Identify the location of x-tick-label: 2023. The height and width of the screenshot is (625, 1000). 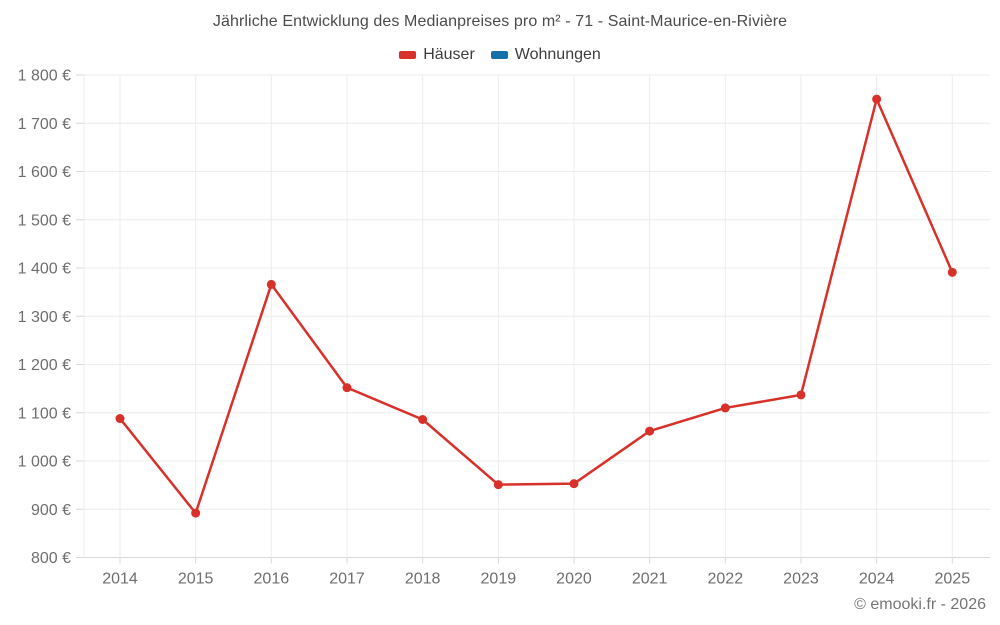
(801, 579).